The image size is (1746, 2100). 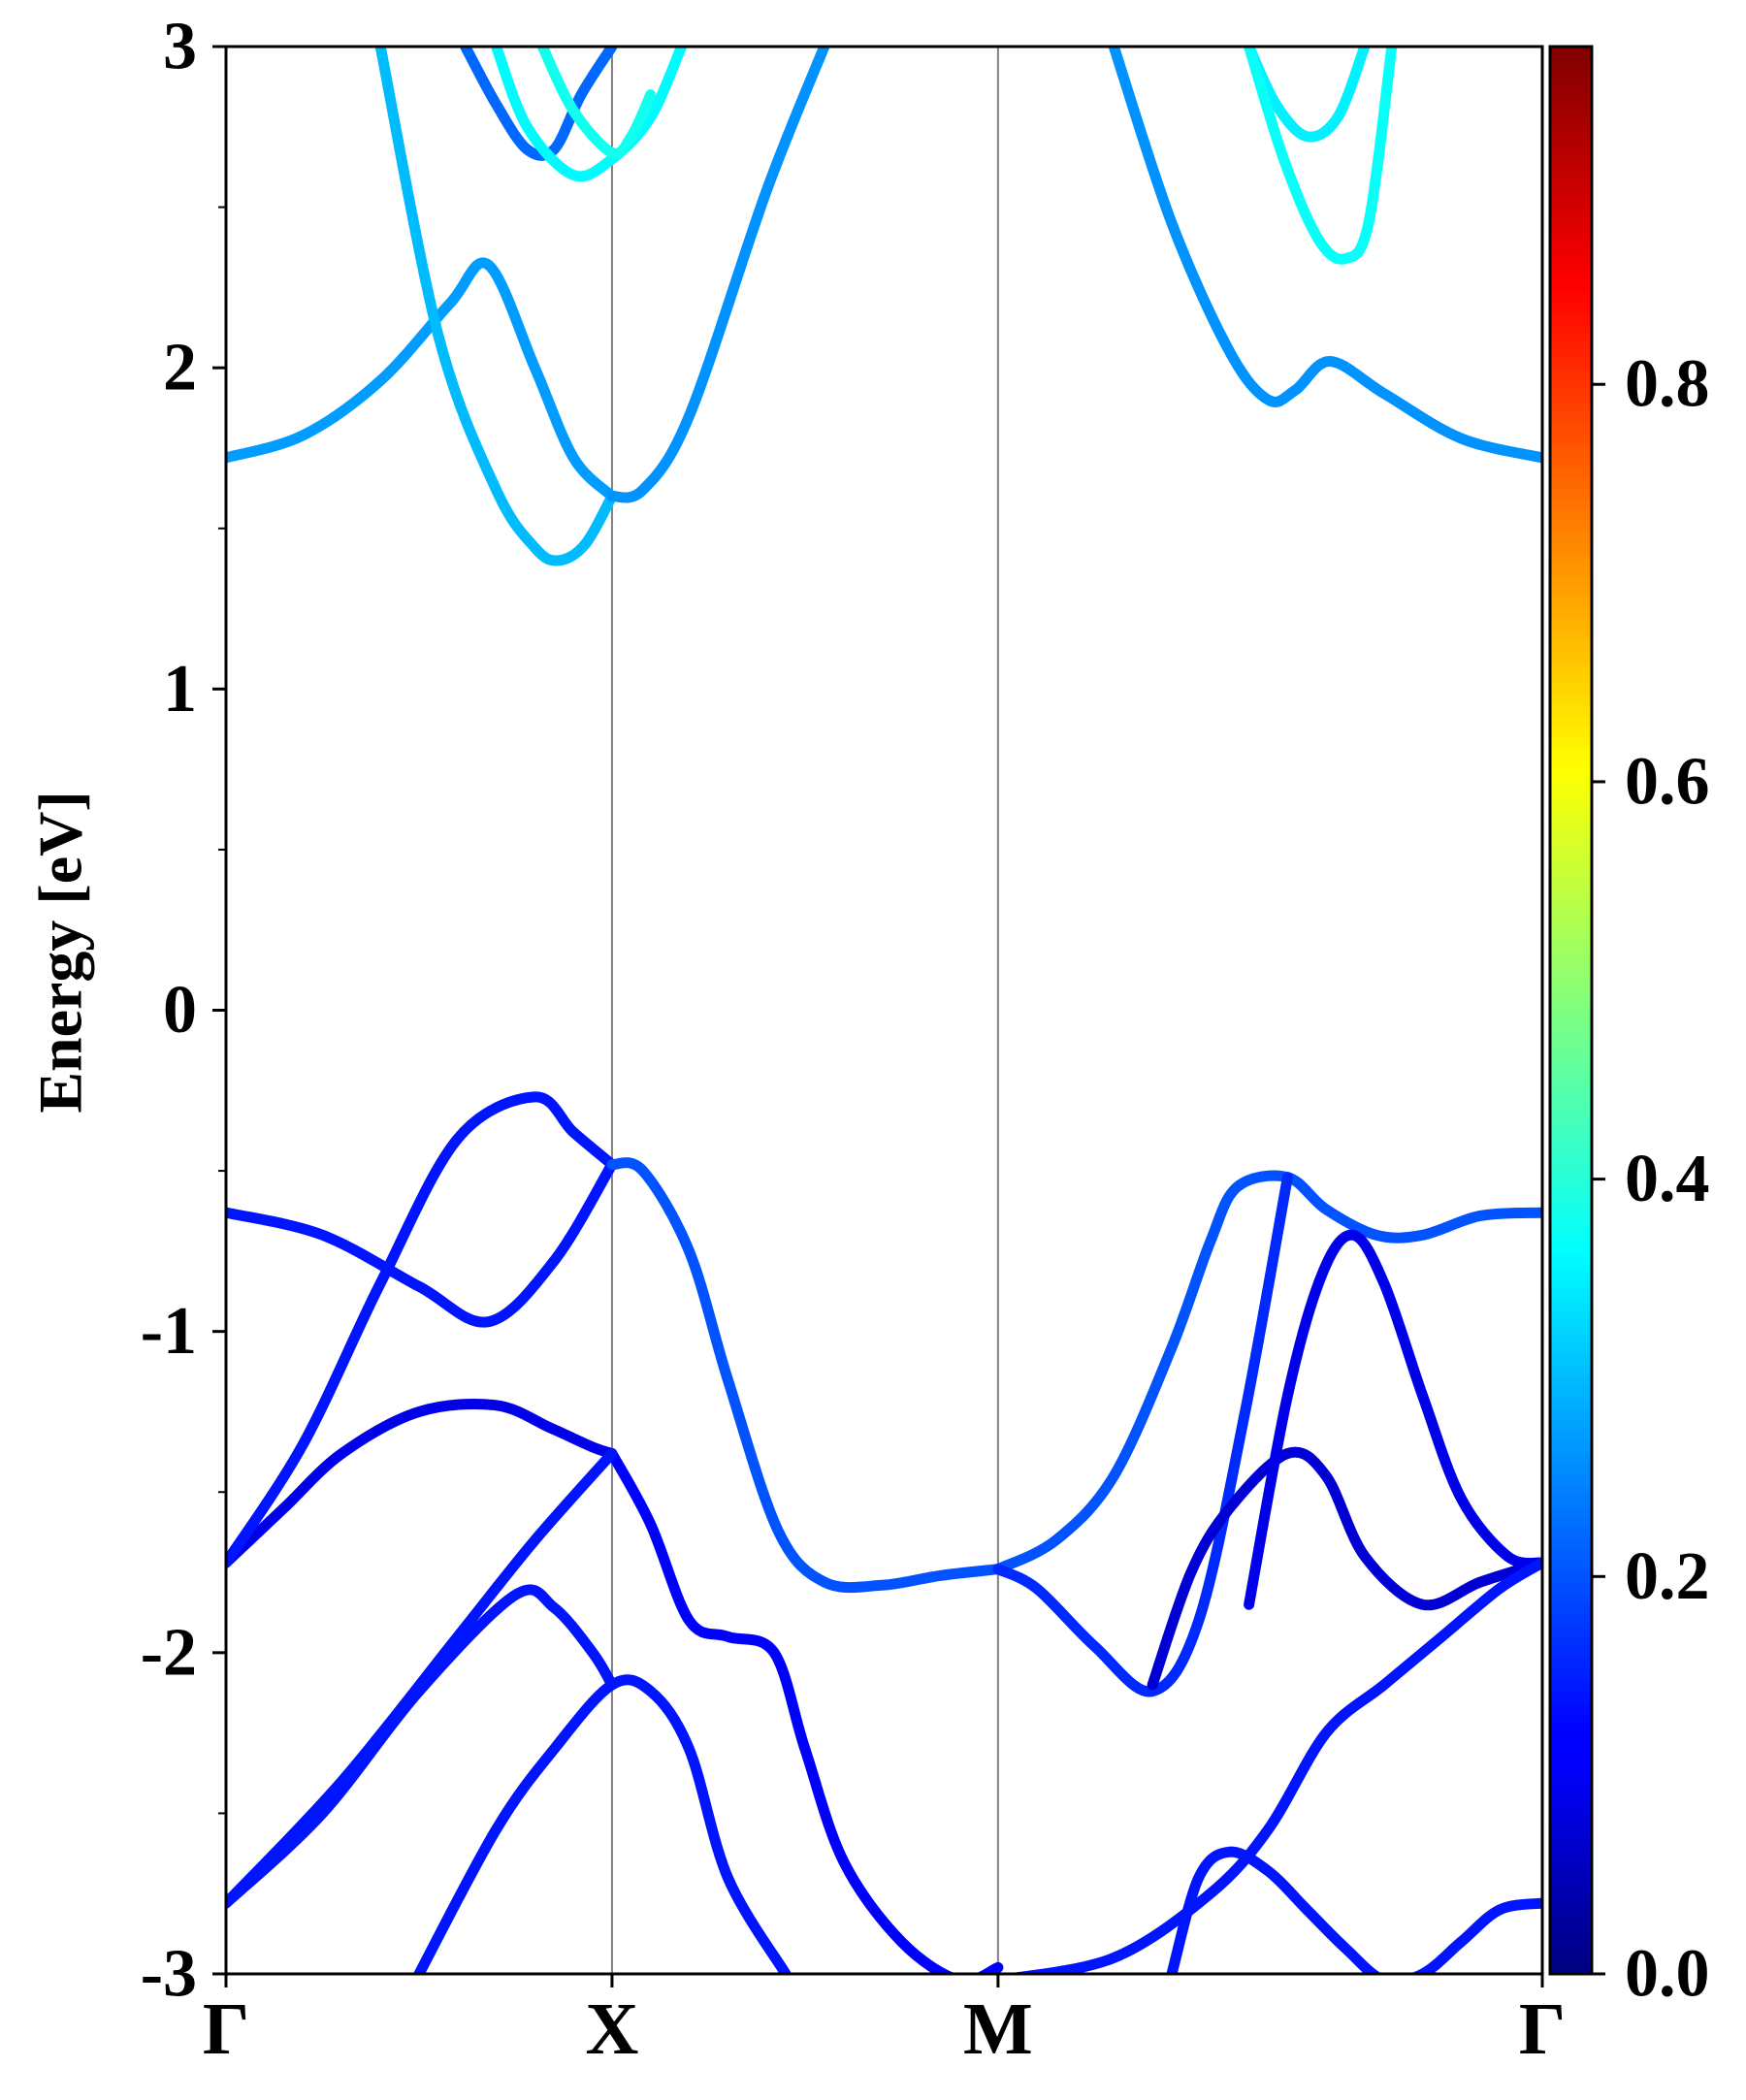 What do you see at coordinates (180, 689) in the screenshot?
I see `y-tick-label: 1` at bounding box center [180, 689].